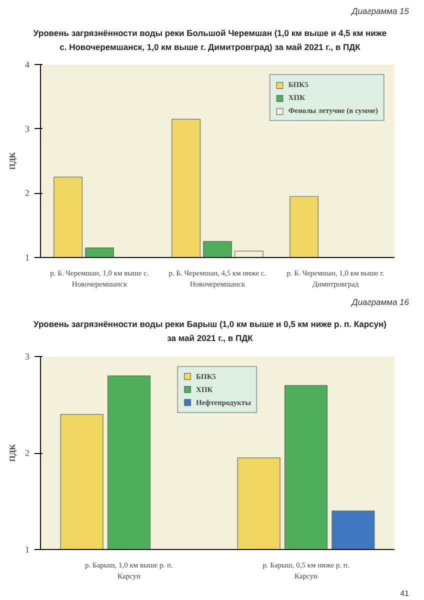 This screenshot has width=424, height=600. What do you see at coordinates (27, 65) in the screenshot?
I see `y-tick-label: 4` at bounding box center [27, 65].